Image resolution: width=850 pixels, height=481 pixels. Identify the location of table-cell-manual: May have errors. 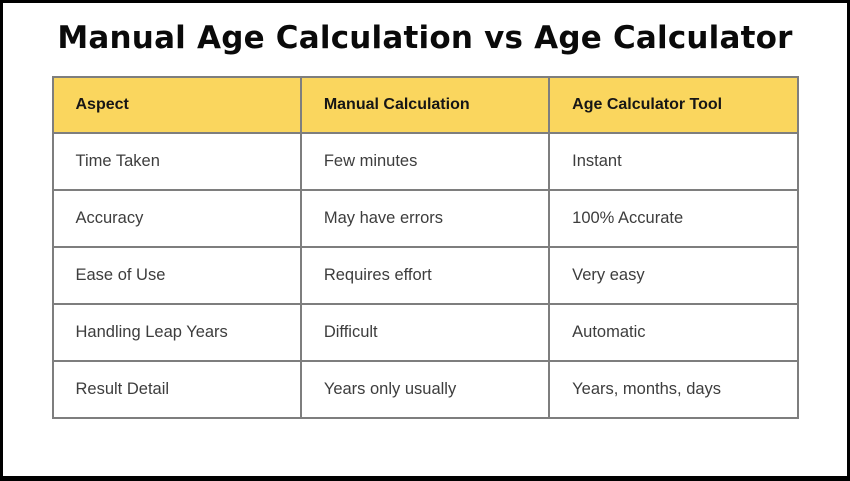
(425, 218).